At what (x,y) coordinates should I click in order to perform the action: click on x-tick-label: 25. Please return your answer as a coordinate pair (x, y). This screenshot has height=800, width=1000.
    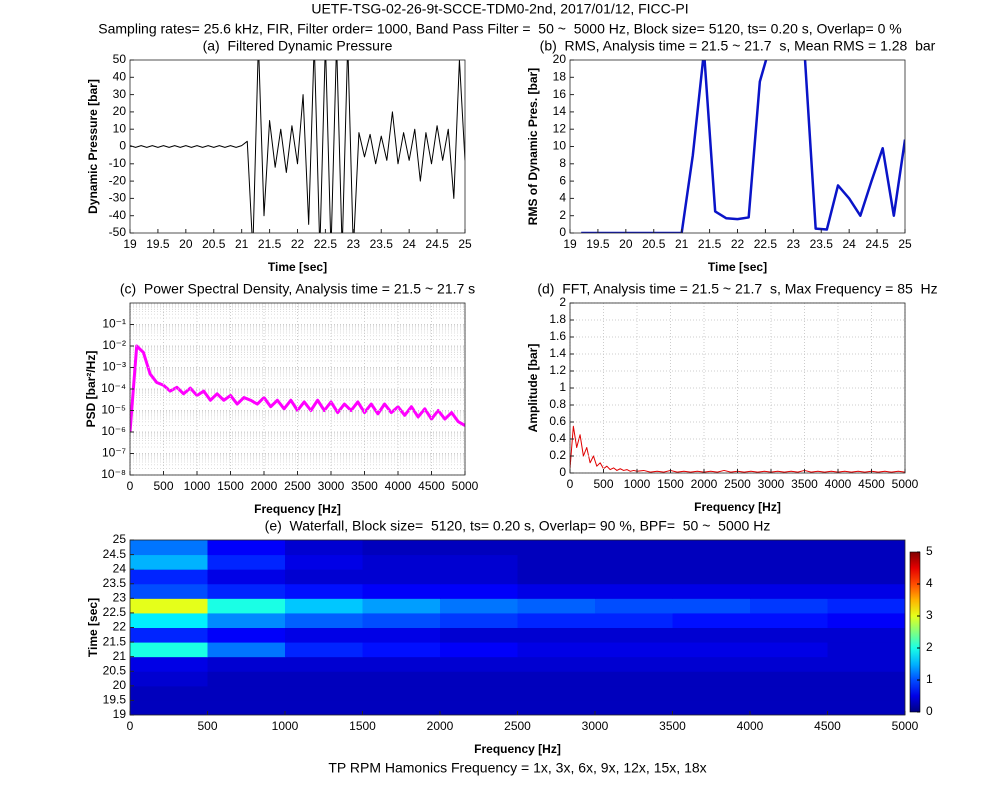
    Looking at the image, I should click on (465, 244).